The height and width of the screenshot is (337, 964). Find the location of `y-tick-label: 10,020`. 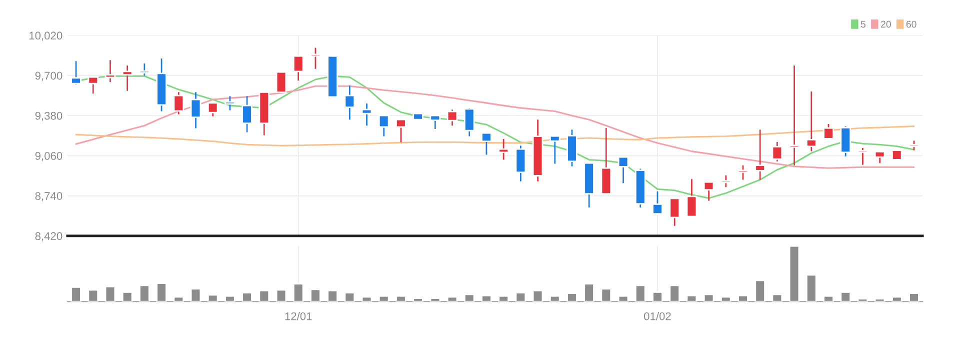

y-tick-label: 10,020 is located at coordinates (45, 36).